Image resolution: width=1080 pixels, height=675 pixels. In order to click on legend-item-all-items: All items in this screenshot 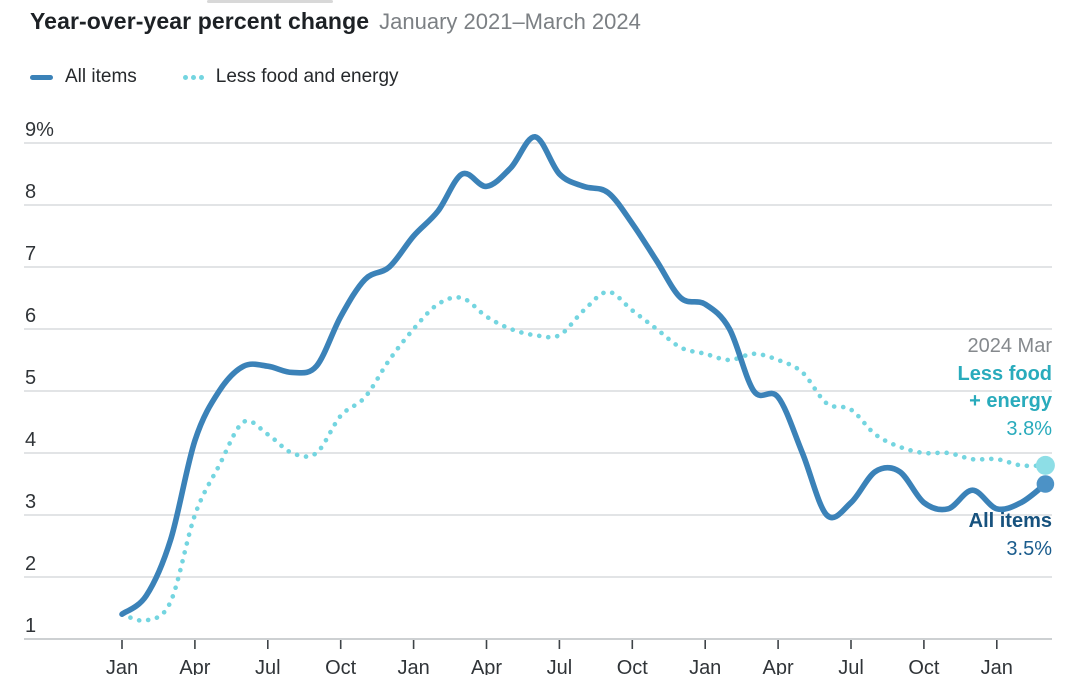, I will do `click(83, 77)`.